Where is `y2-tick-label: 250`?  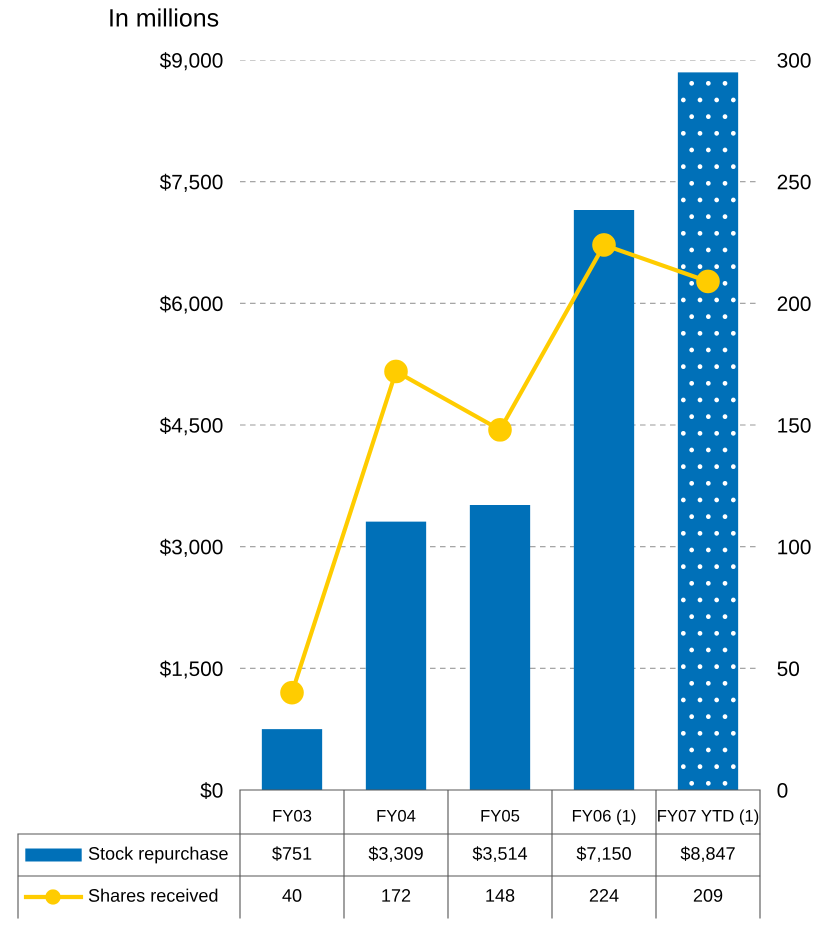 y2-tick-label: 250 is located at coordinates (794, 182).